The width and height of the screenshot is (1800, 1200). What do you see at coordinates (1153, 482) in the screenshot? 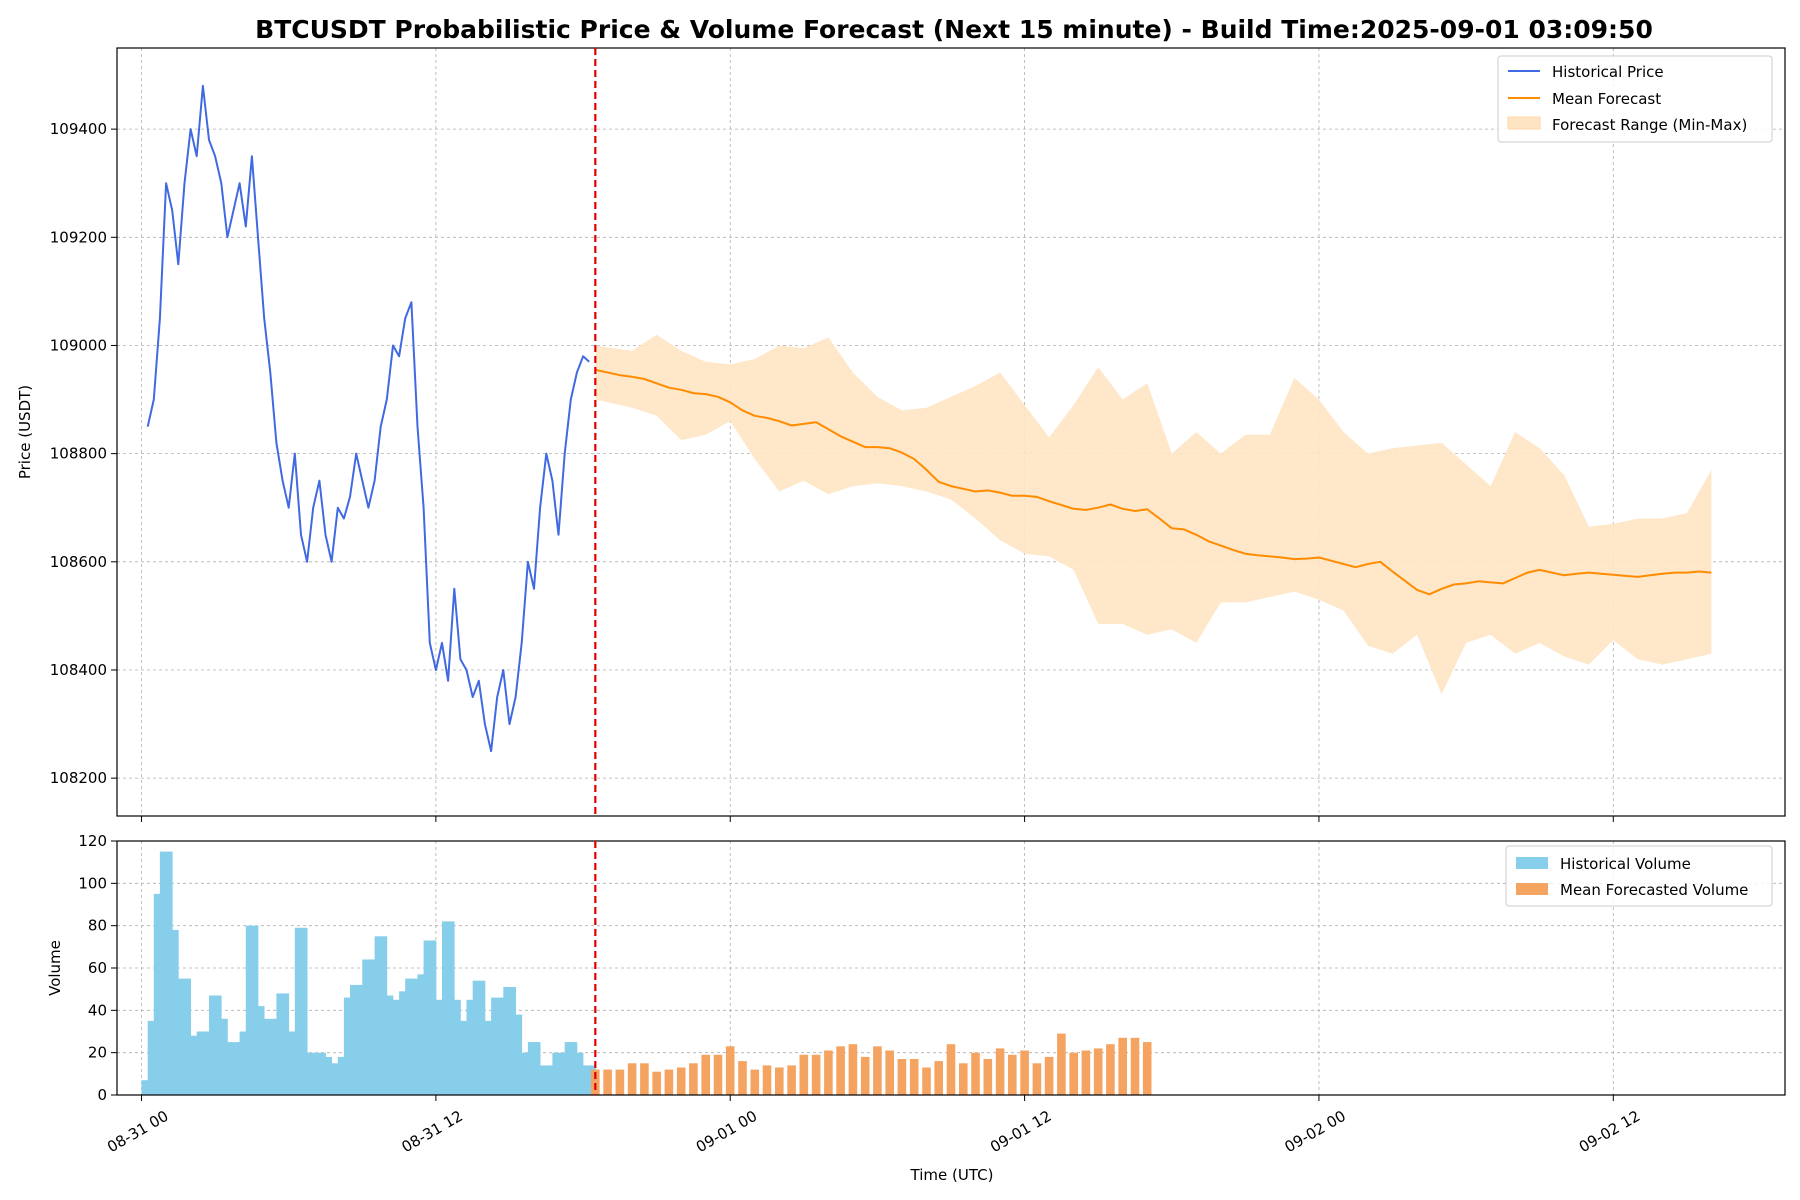
I see `mean-forecast-line` at bounding box center [1153, 482].